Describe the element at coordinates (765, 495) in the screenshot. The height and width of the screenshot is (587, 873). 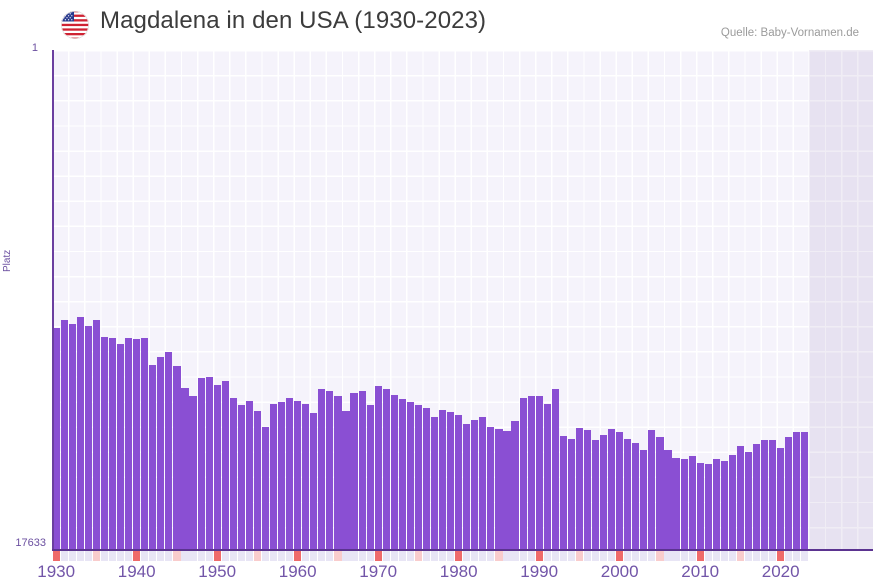
I see `bar-2018` at that location.